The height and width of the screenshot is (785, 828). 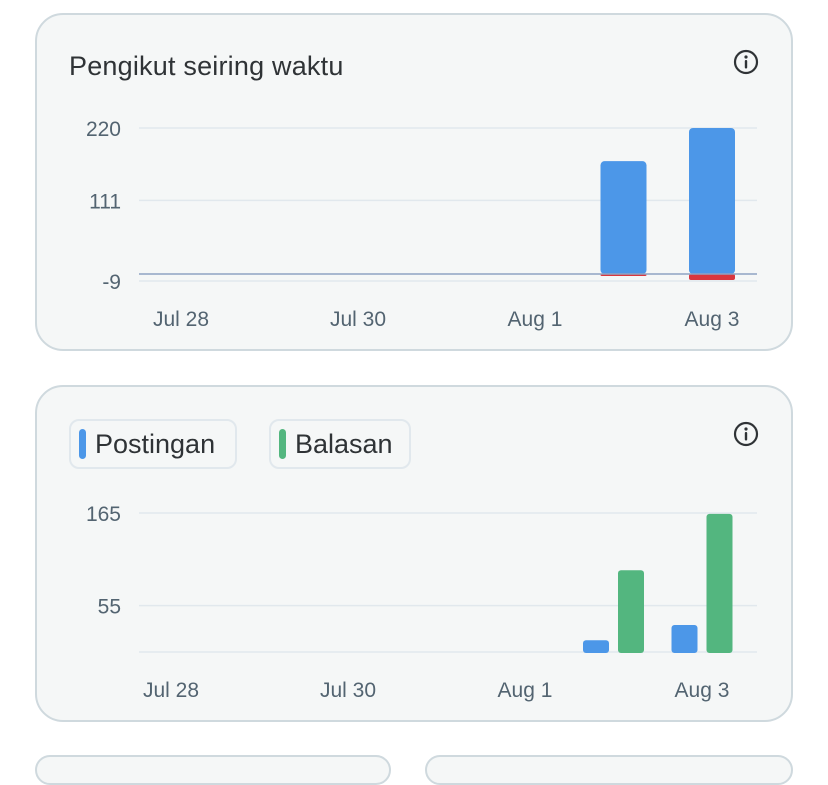 What do you see at coordinates (282, 444) in the screenshot?
I see `legend-swatch-balasan` at bounding box center [282, 444].